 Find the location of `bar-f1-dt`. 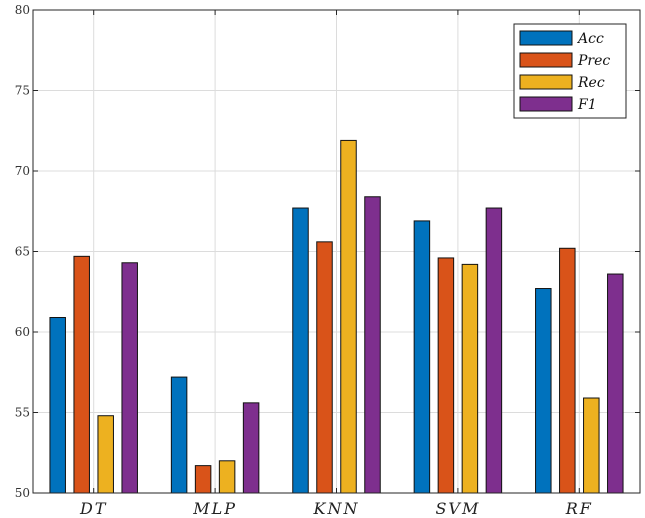

bar-f1-dt is located at coordinates (129, 378).